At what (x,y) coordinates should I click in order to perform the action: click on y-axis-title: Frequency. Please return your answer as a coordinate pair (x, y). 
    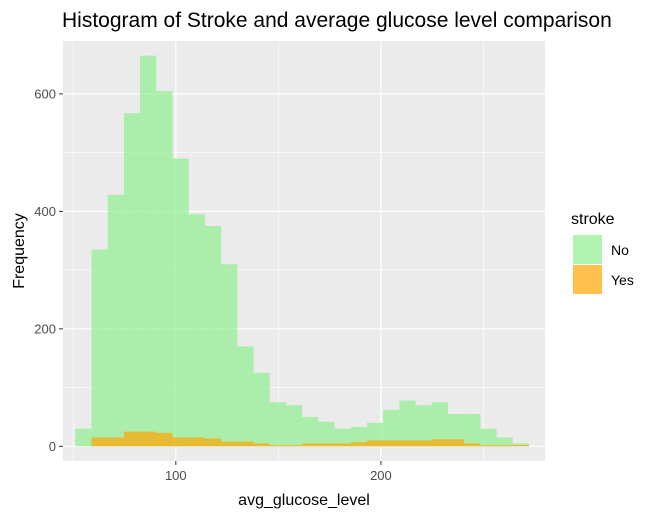
    Looking at the image, I should click on (19, 251).